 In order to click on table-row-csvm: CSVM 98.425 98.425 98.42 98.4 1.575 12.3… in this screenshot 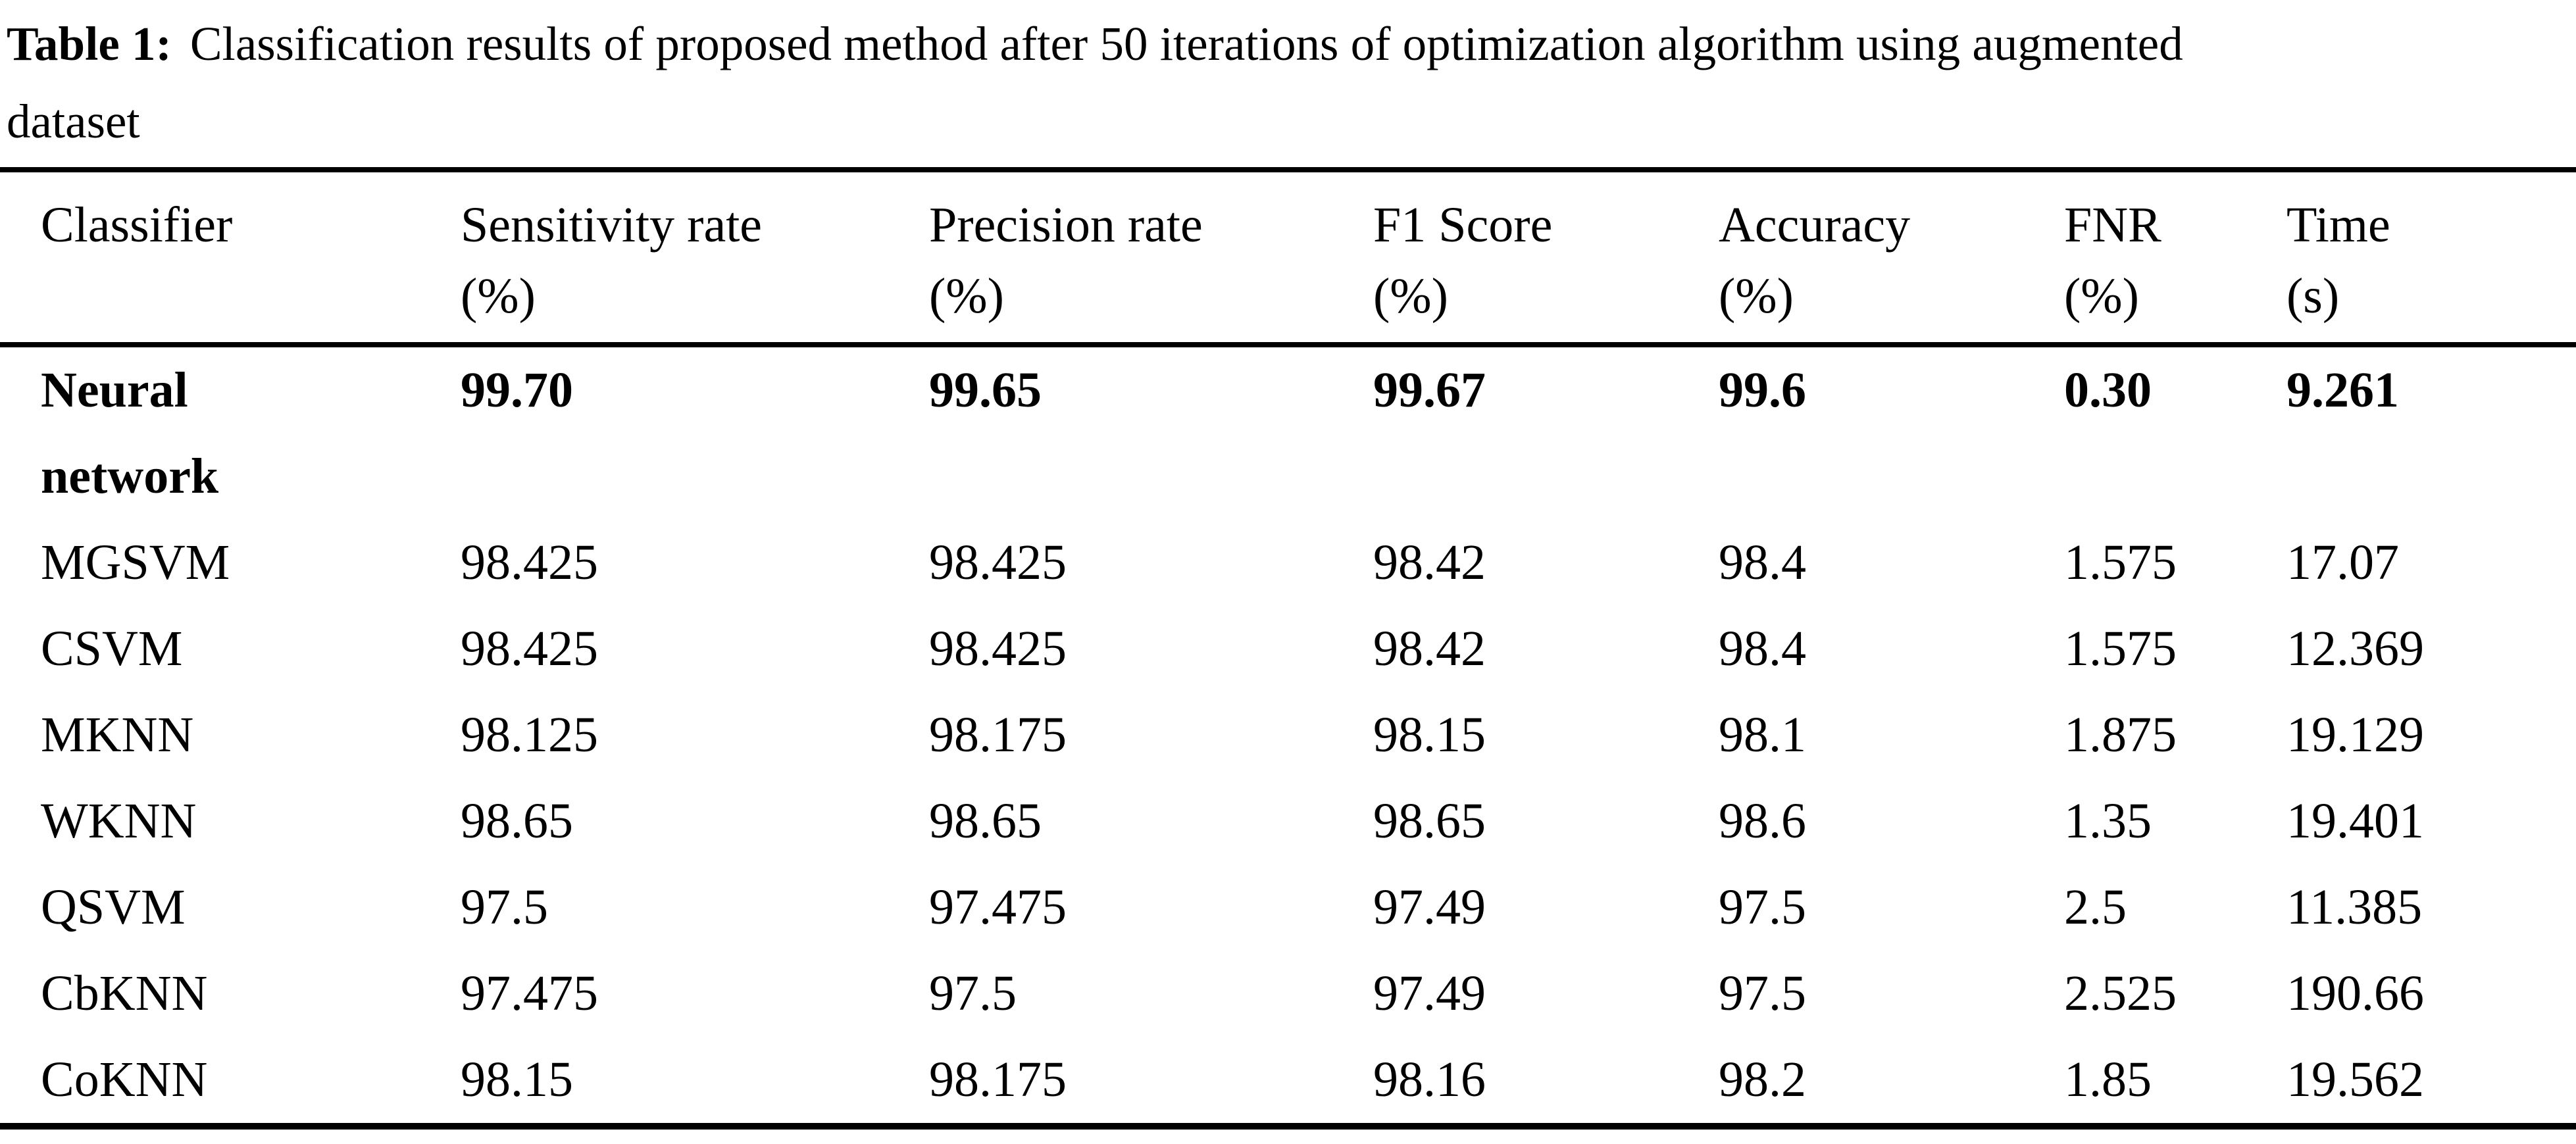, I will do `click(1288, 649)`.